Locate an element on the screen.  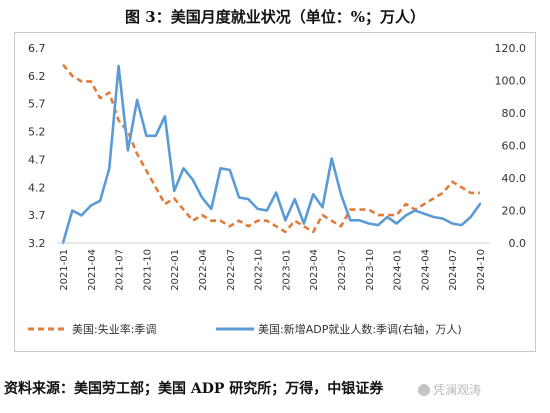
y-right-tick-label: 0.0 is located at coordinates (518, 243).